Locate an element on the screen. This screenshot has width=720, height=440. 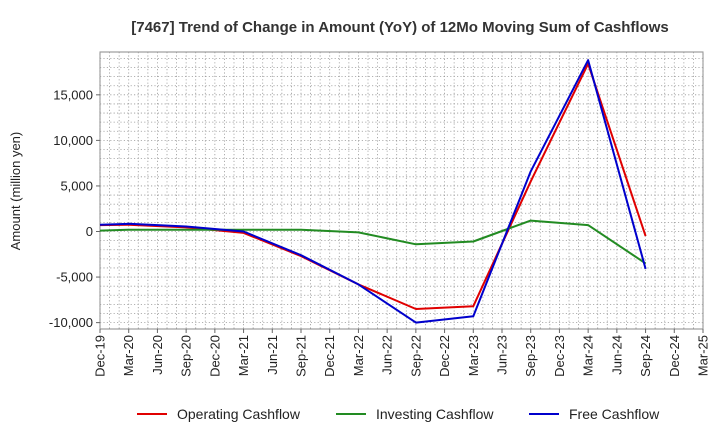
y-tick-label: 0 is located at coordinates (89, 231).